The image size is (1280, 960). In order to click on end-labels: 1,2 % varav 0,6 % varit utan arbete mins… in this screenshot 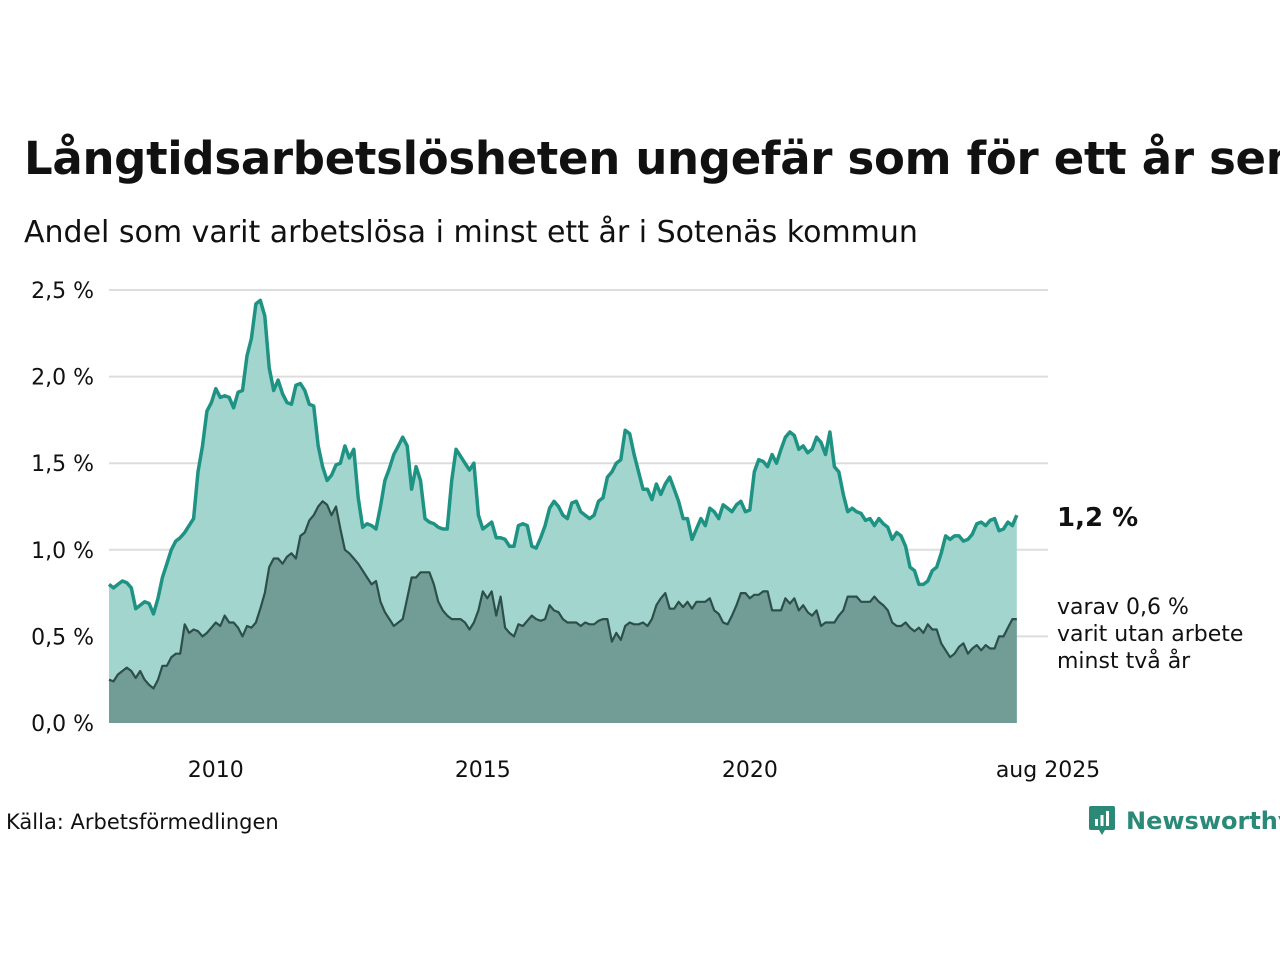, I will do `click(1150, 588)`.